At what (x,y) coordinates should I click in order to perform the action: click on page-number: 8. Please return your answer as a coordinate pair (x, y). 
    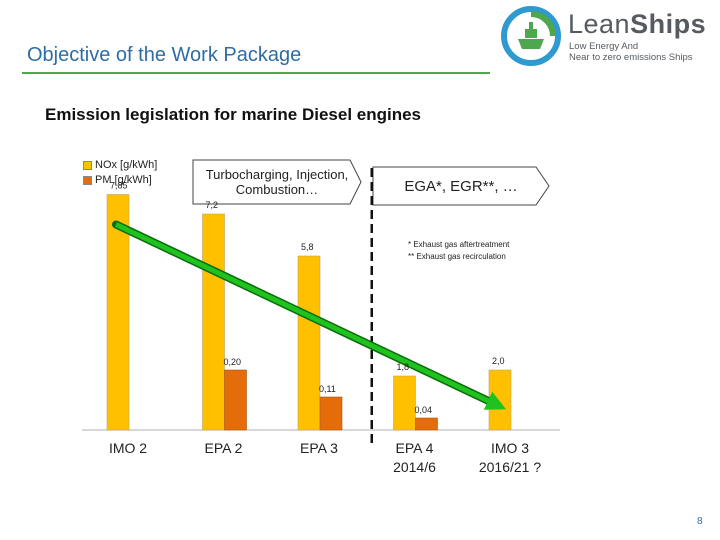
    Looking at the image, I should click on (700, 521).